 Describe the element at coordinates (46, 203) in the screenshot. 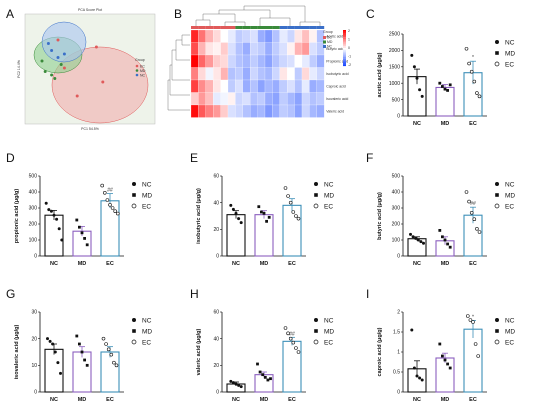

I see `data-point-d-nc` at that location.